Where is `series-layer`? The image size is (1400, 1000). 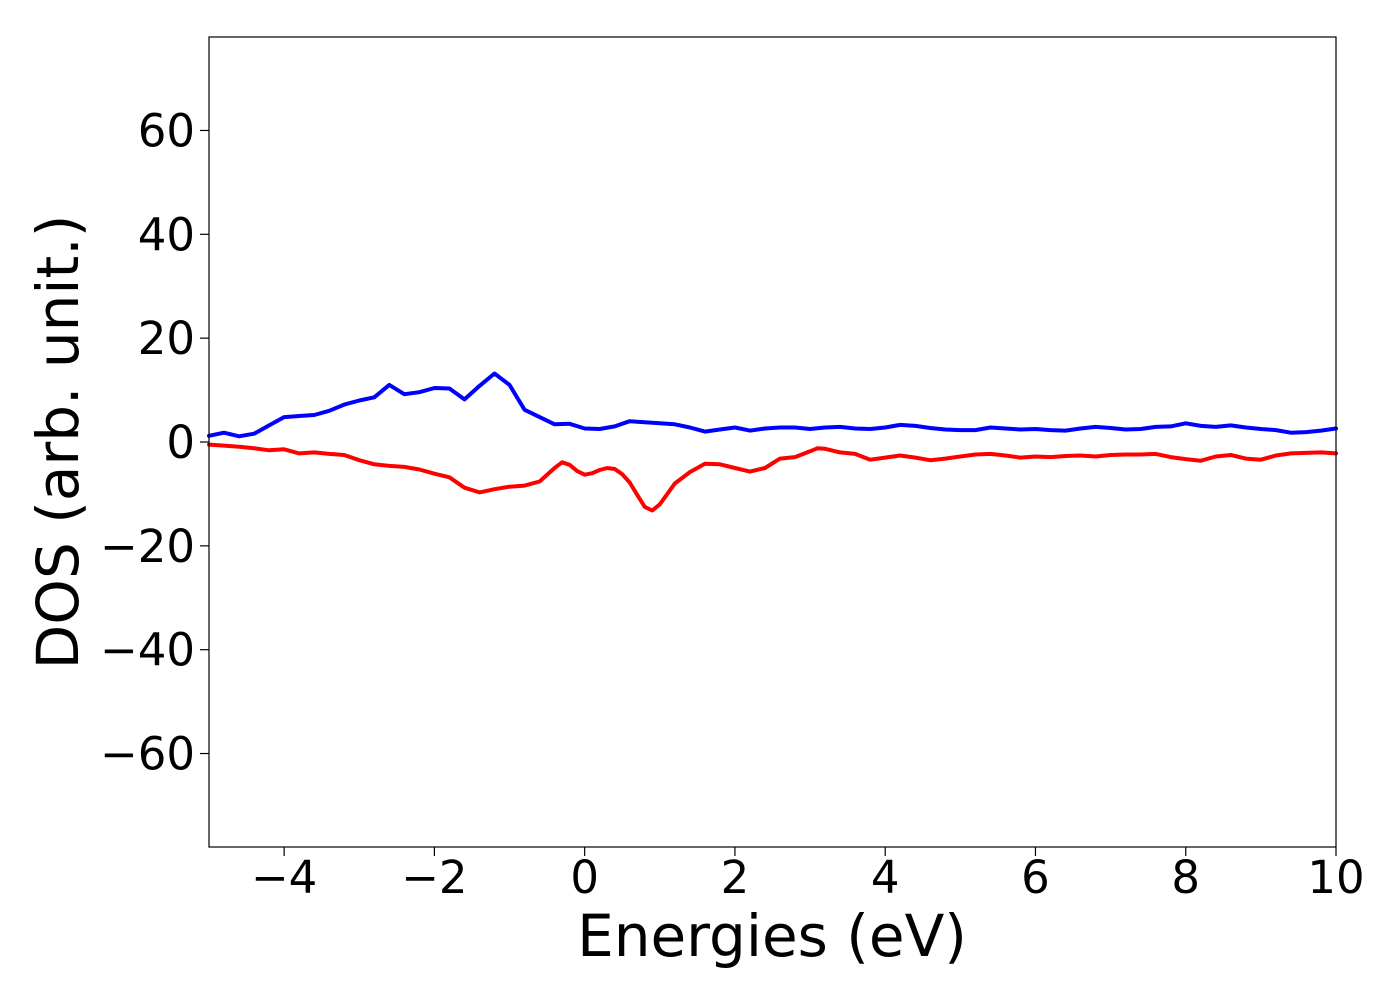 series-layer is located at coordinates (772, 442).